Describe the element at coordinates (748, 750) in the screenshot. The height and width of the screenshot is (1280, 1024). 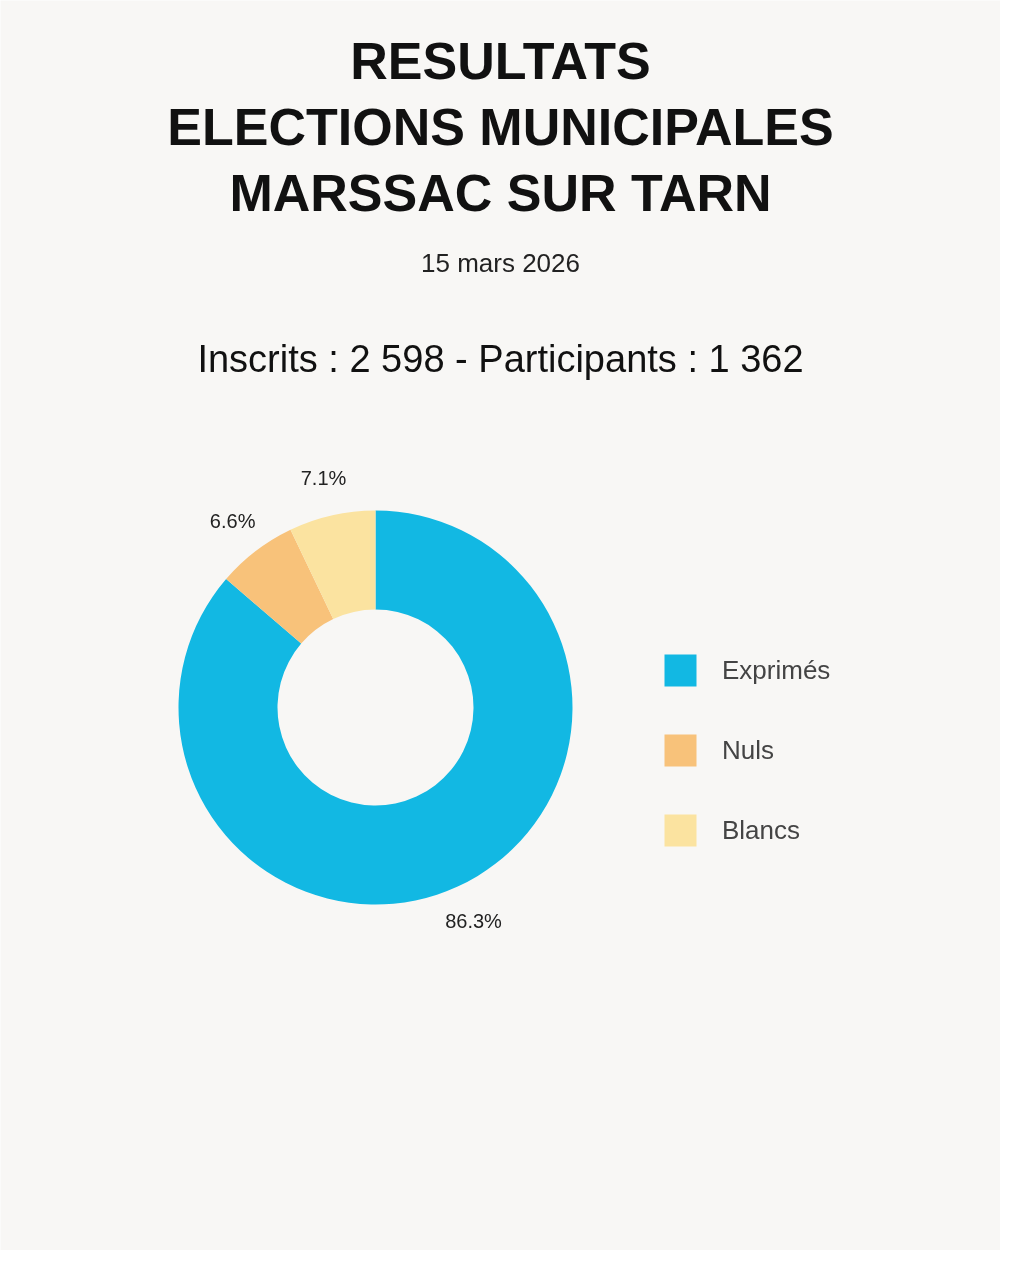
I see `legend-label: Nuls` at that location.